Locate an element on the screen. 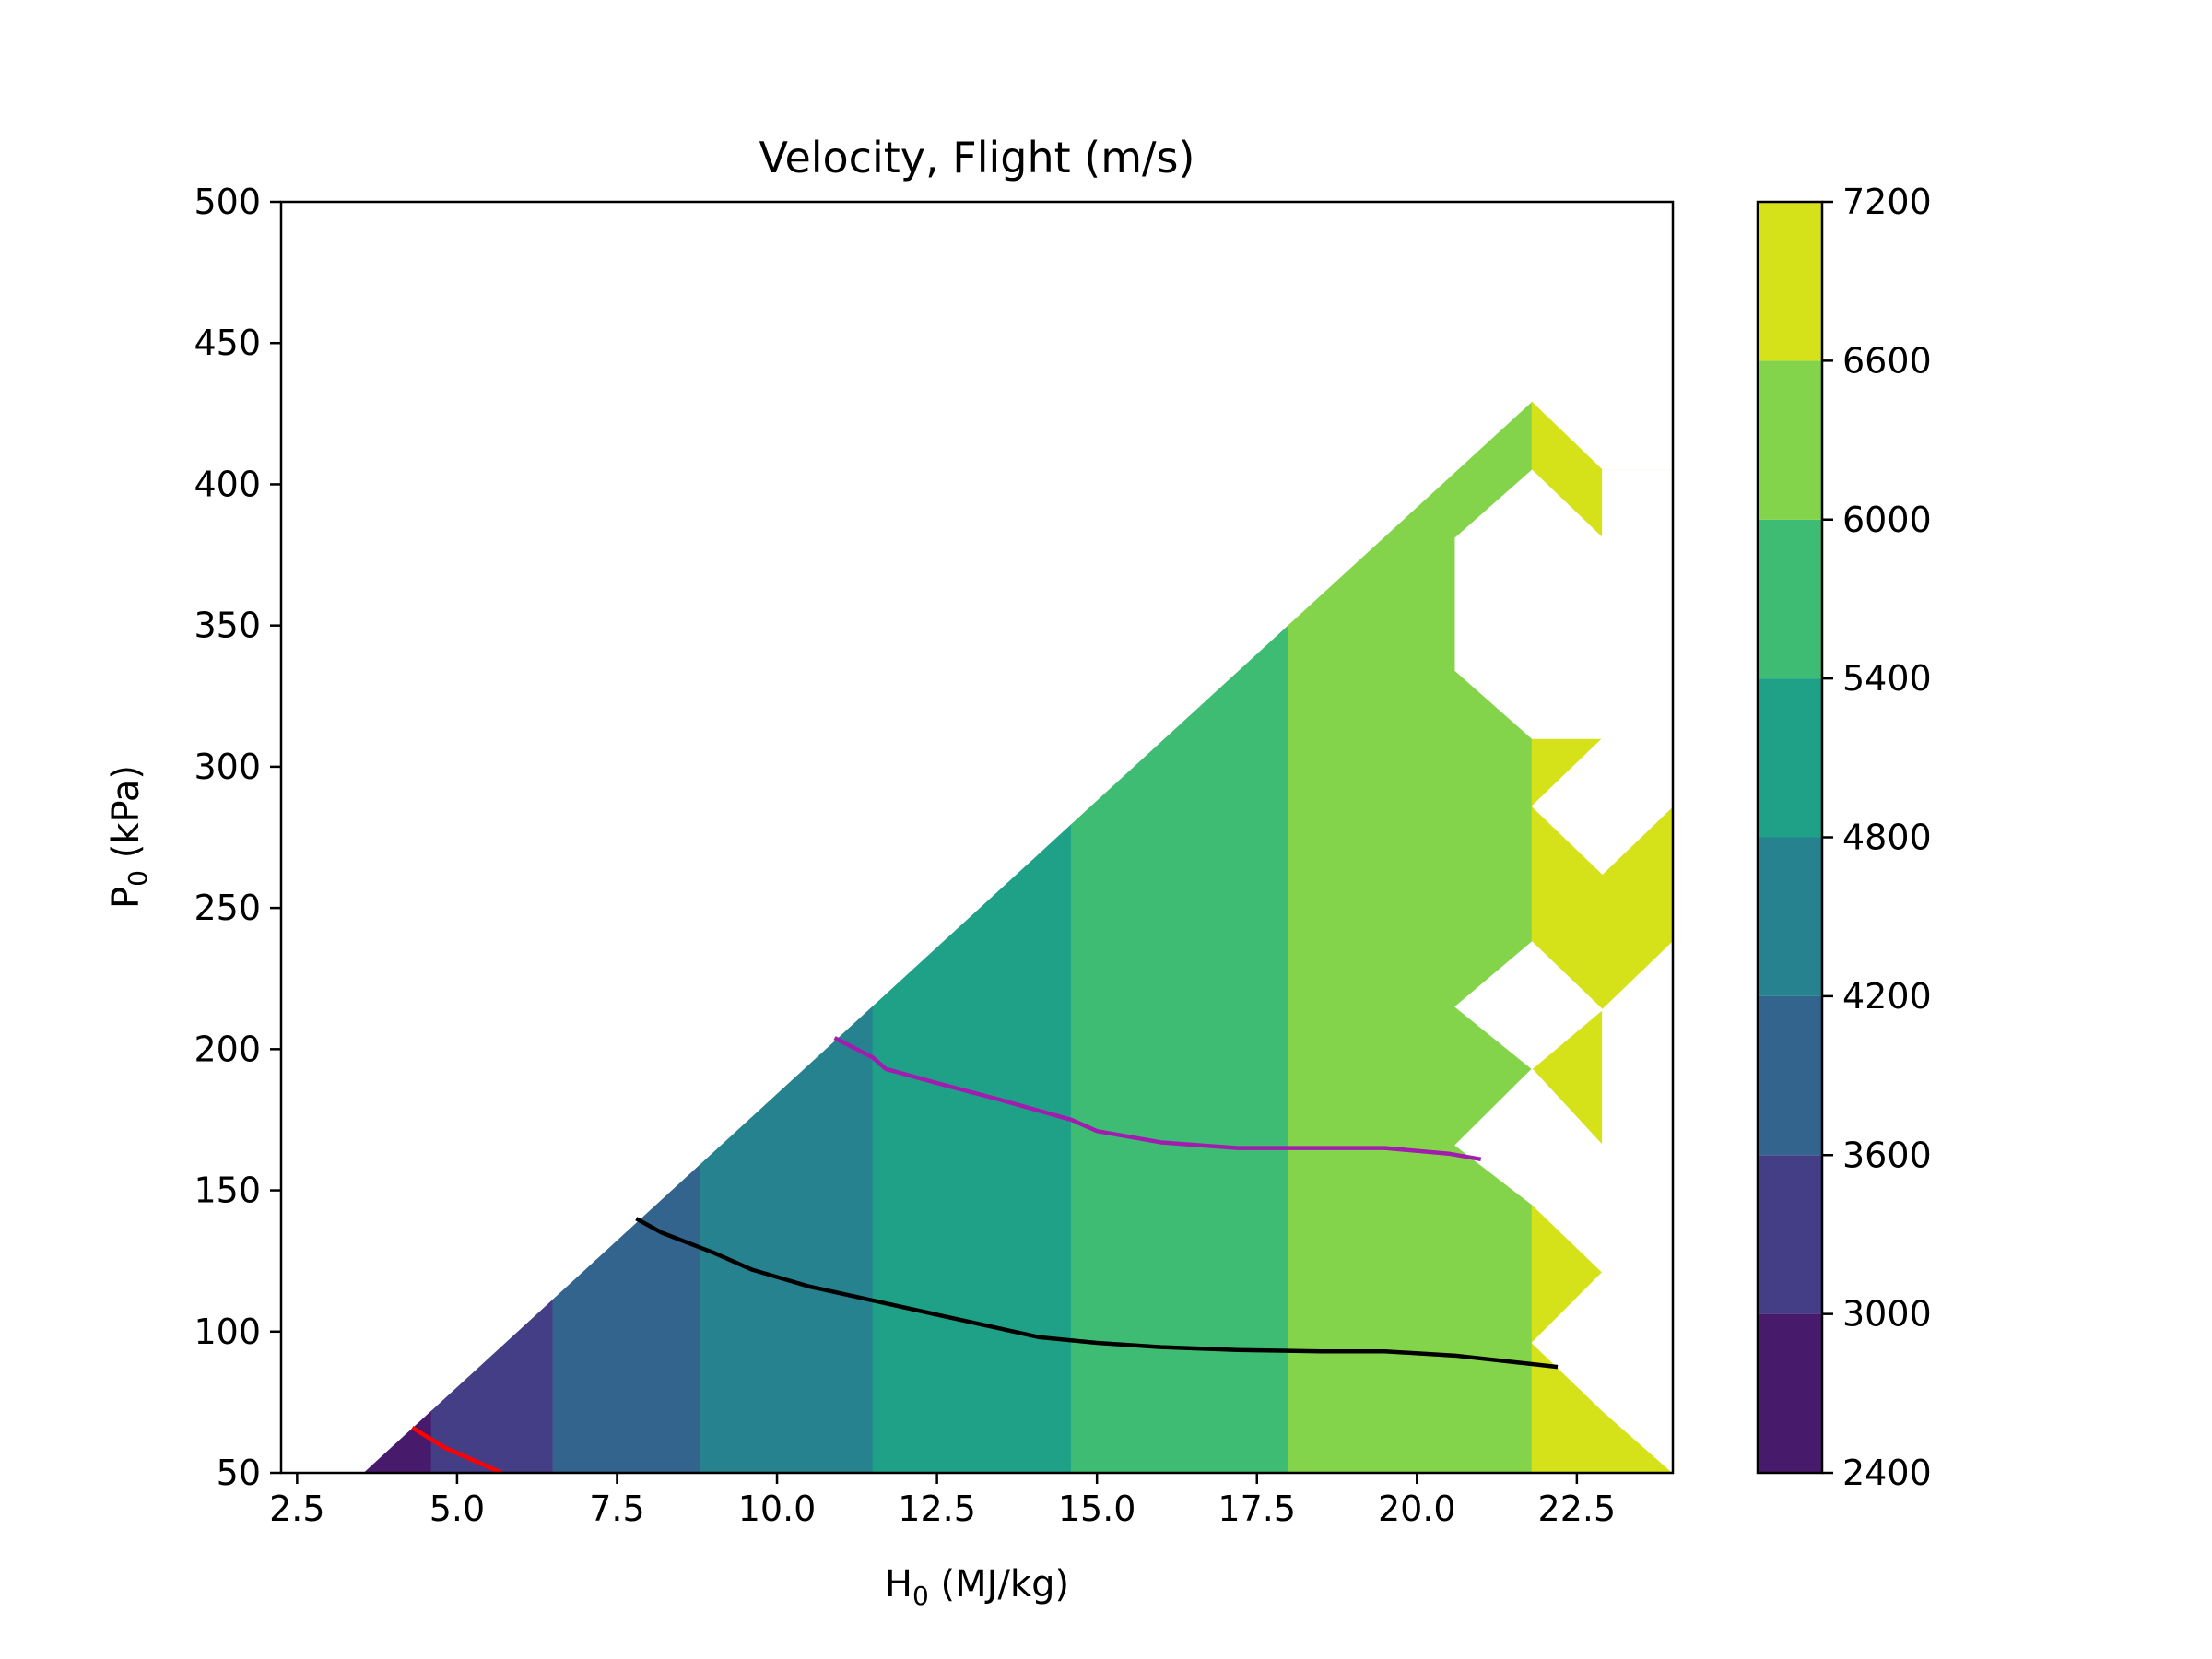 Image resolution: width=2212 pixels, height=1659 pixels. y-tick-label: 200 is located at coordinates (227, 1049).